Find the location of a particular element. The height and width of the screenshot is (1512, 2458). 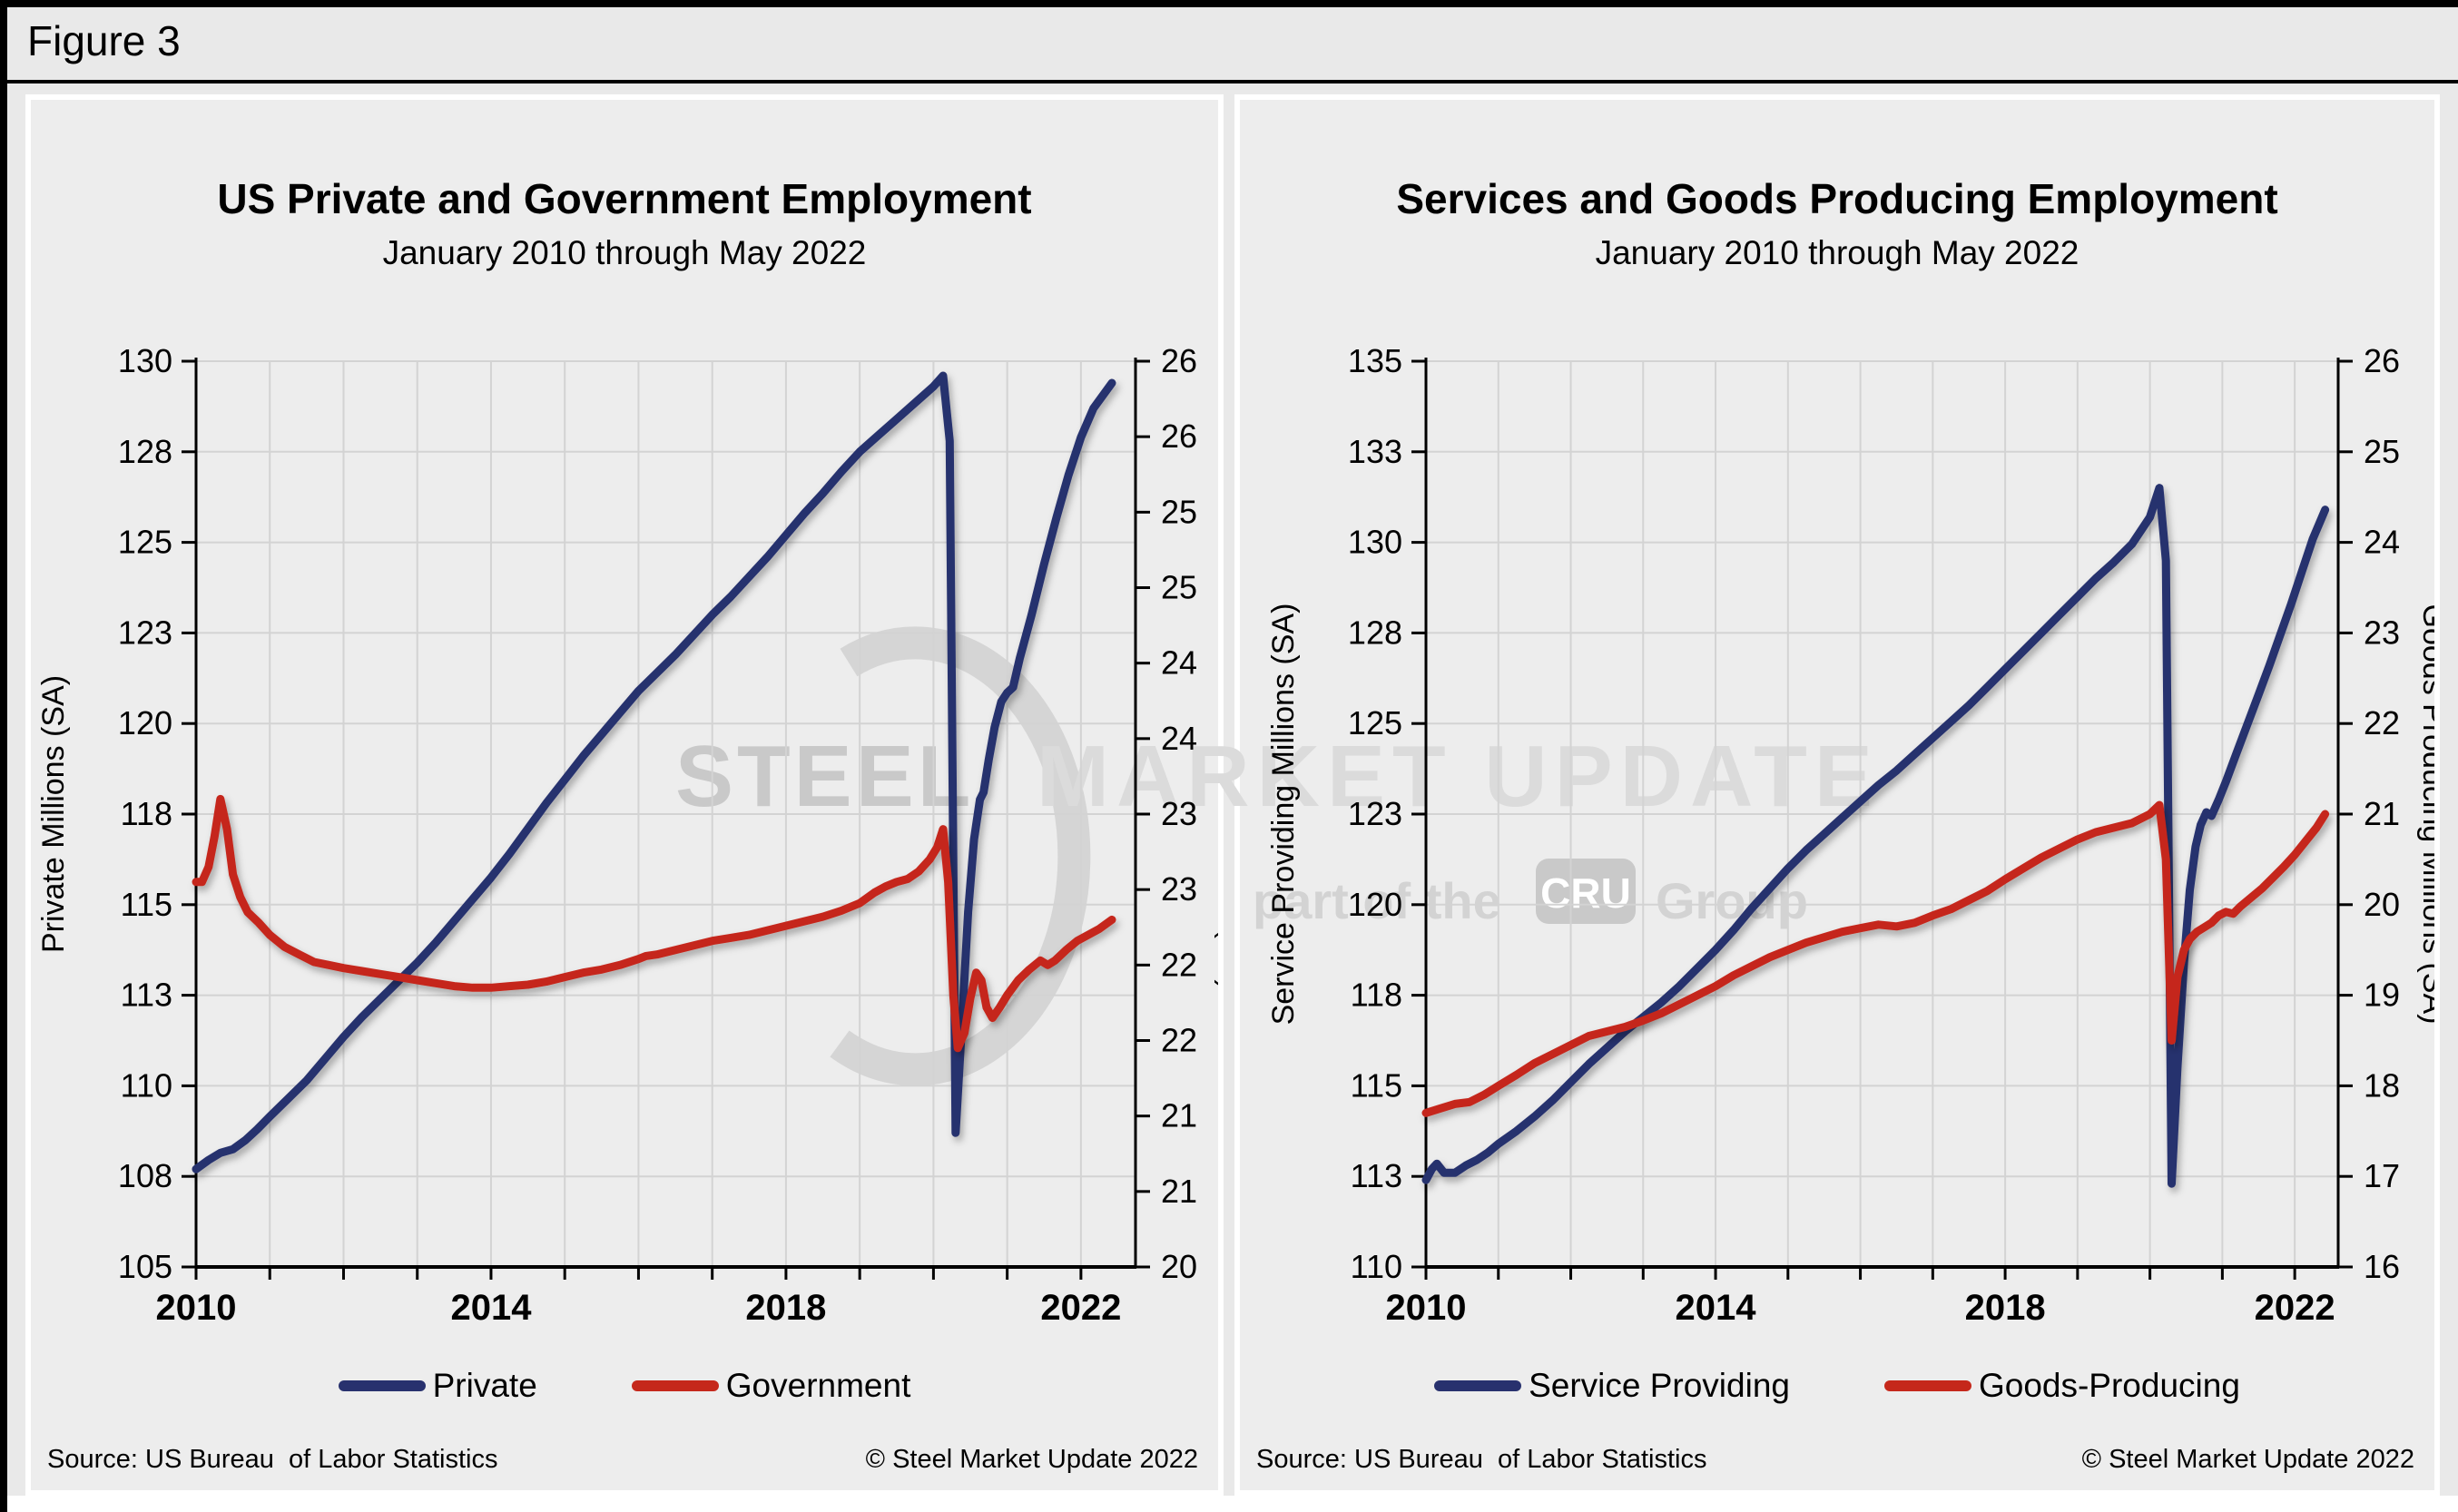

frame-left-border is located at coordinates (4, 756).